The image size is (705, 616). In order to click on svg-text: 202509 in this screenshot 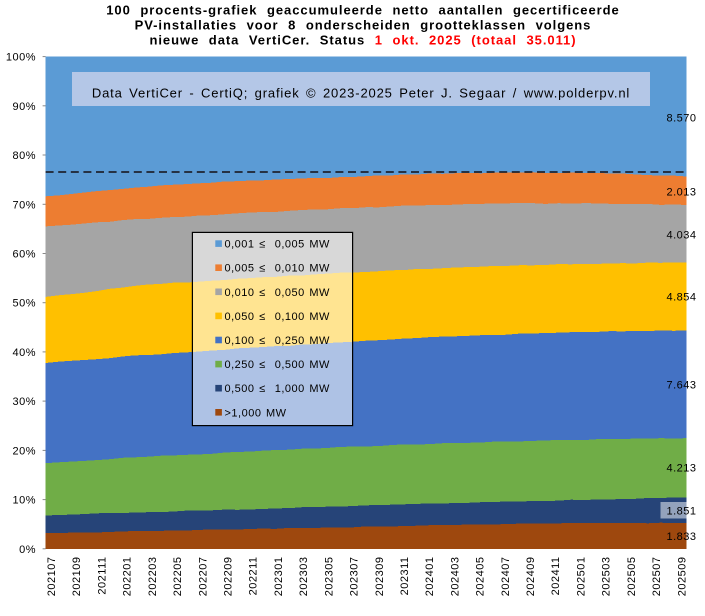, I will do `click(682, 577)`.